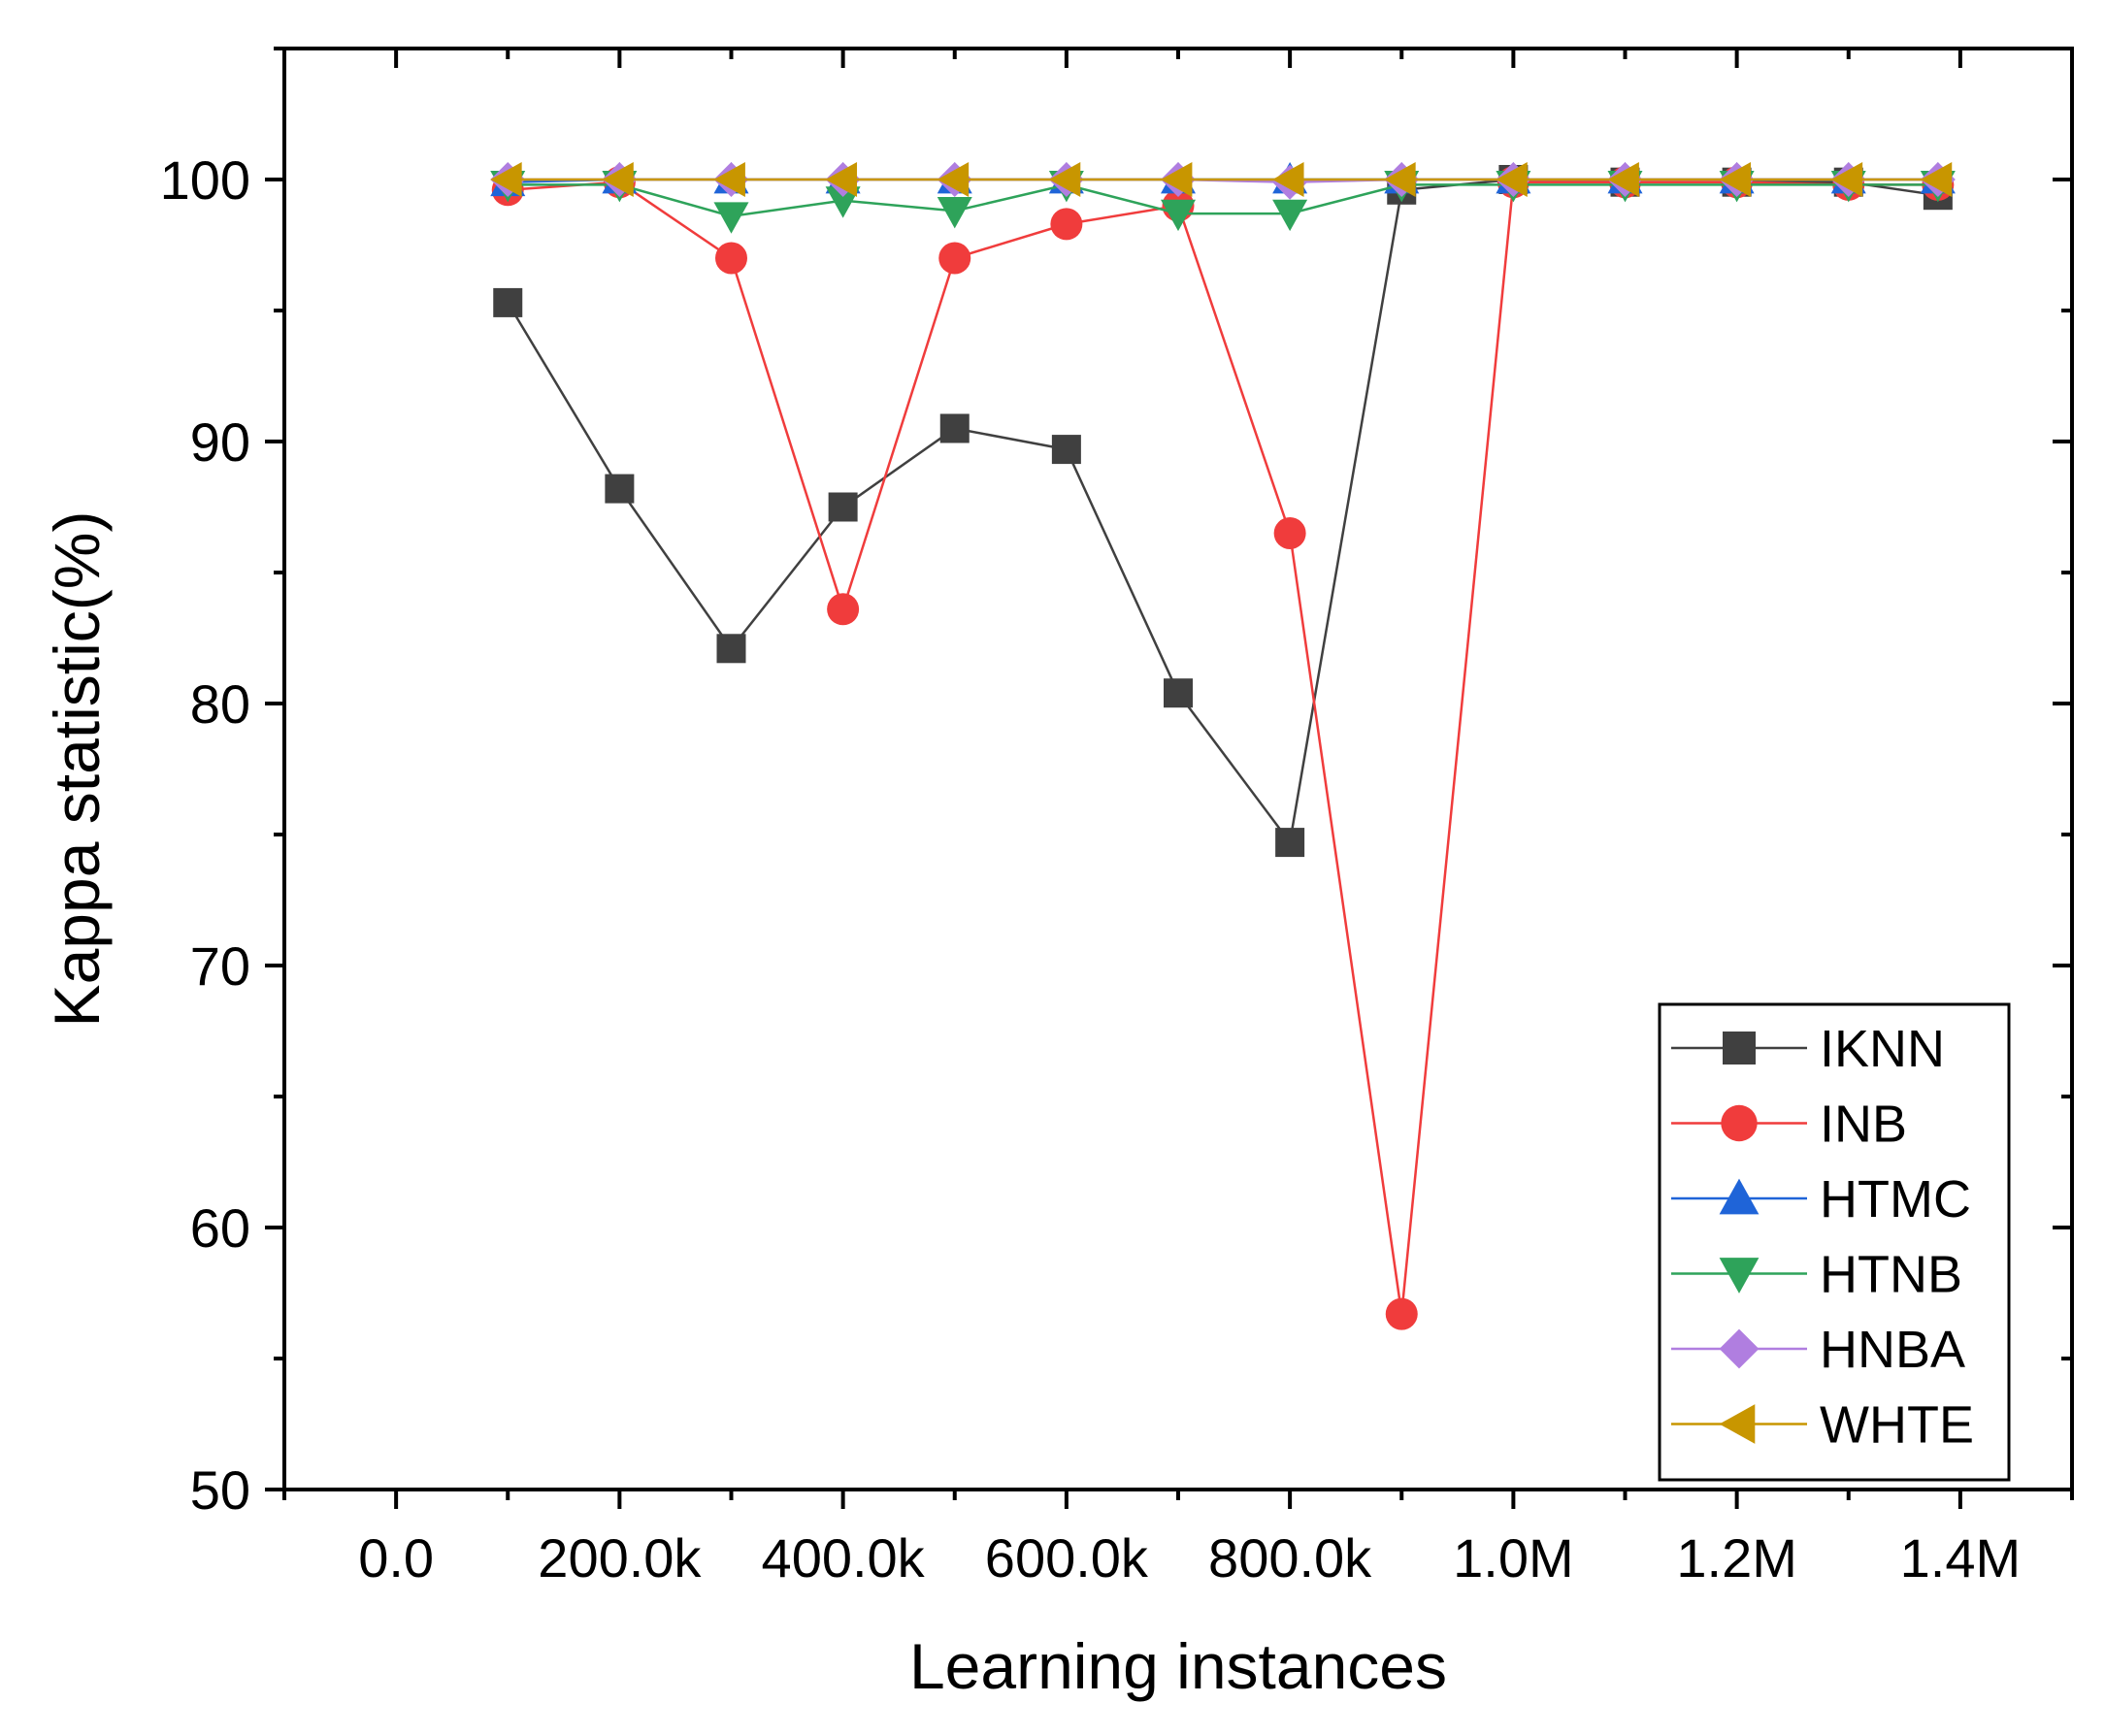 This screenshot has width=2105, height=1736. Describe the element at coordinates (220, 1228) in the screenshot. I see `y-tick-label: 60` at that location.